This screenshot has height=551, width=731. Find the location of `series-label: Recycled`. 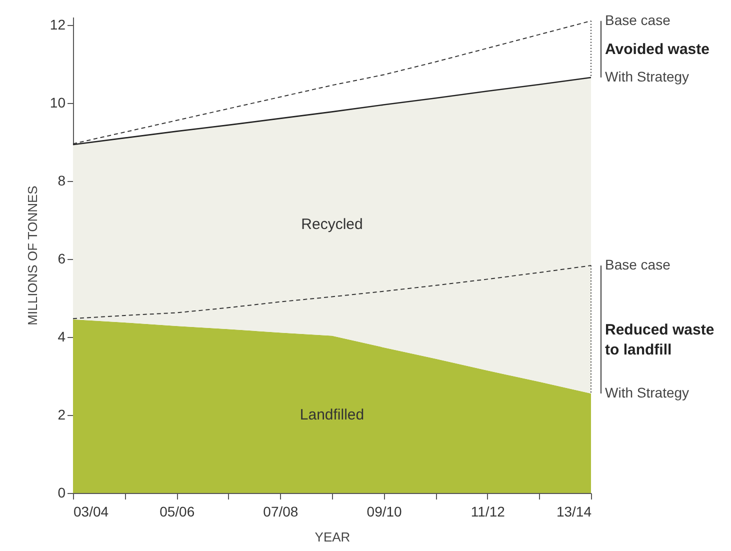

series-label: Recycled is located at coordinates (332, 224).